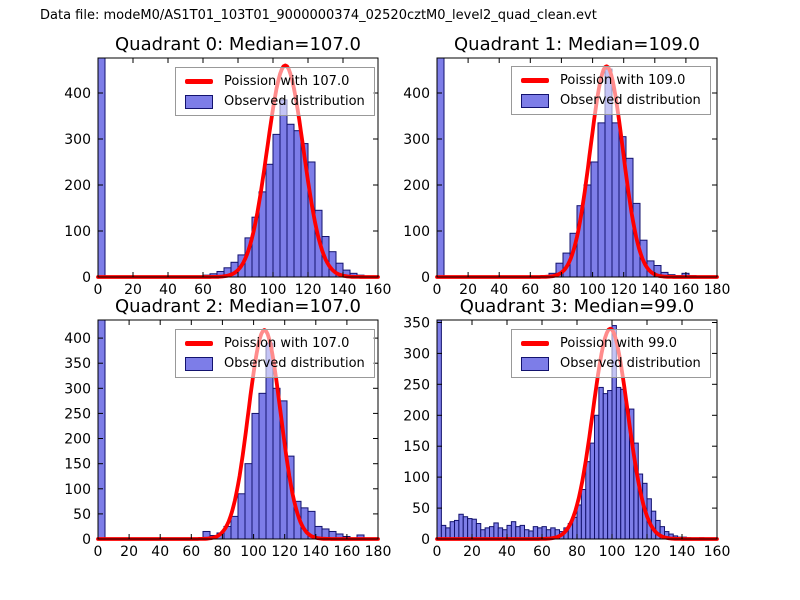  Describe the element at coordinates (238, 44) in the screenshot. I see `subplot-0-title: Quadrant 0: Median=107.0` at that location.